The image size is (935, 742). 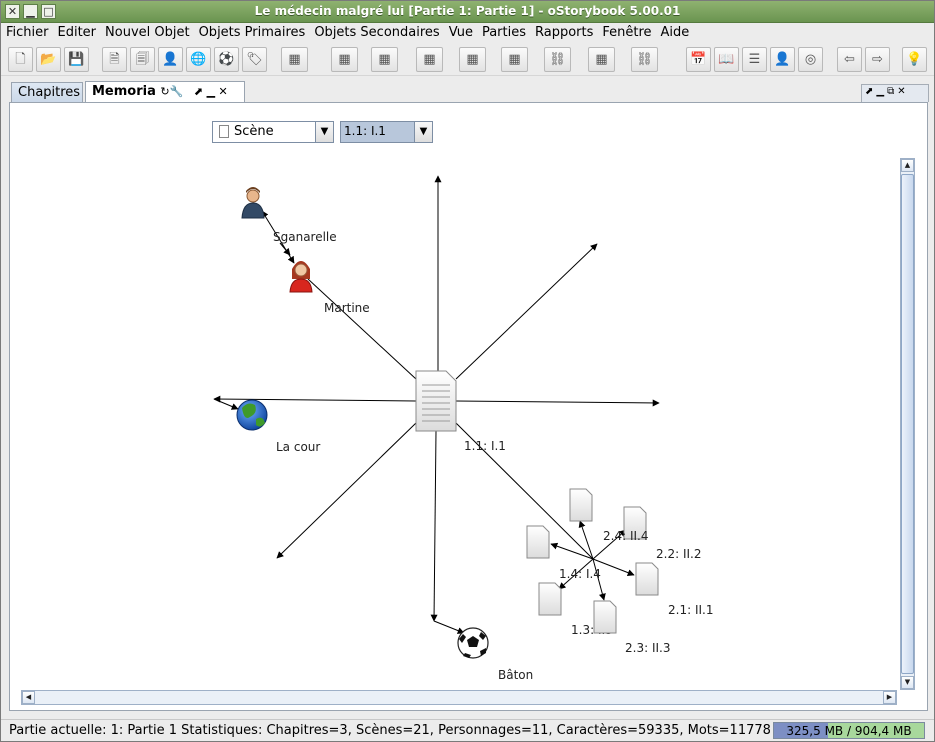 I want to click on manage-view-button: ☰, so click(x=754, y=59).